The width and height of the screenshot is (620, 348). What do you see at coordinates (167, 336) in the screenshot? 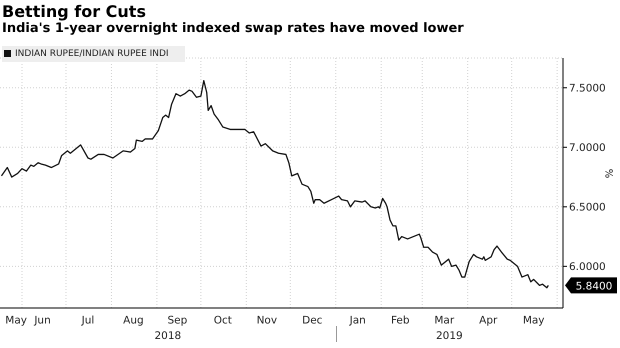
I see `text: 2018` at bounding box center [167, 336].